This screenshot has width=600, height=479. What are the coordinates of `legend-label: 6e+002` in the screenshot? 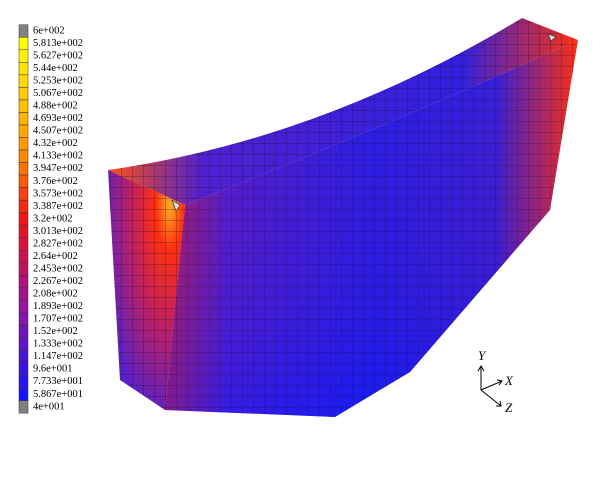 It's located at (49, 30).